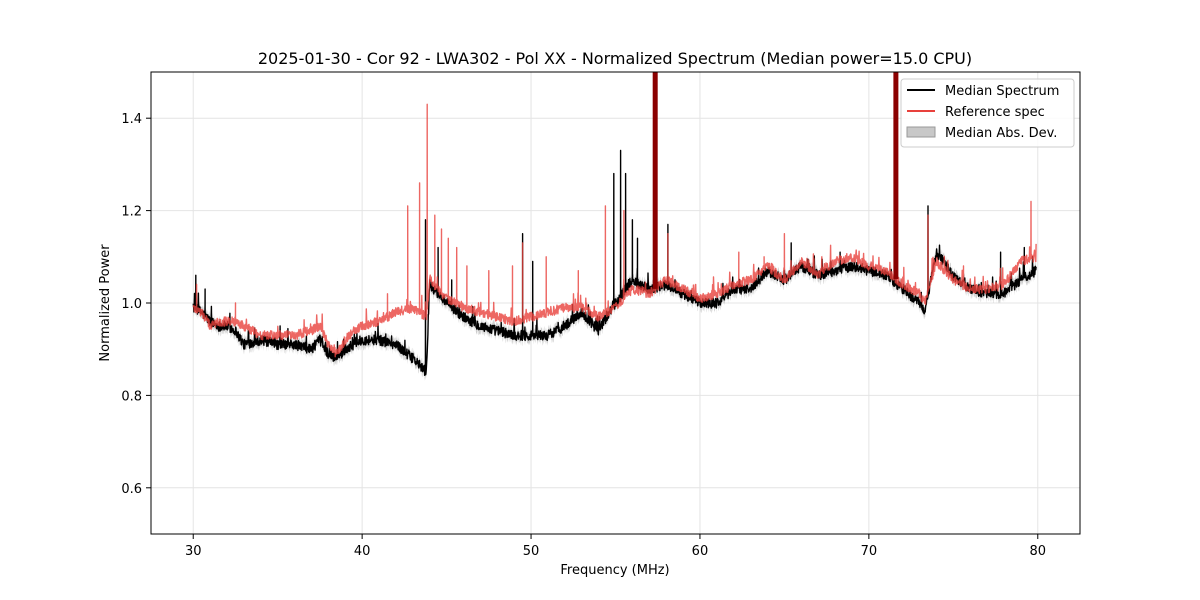 The width and height of the screenshot is (1200, 600). I want to click on y-axis-ticks: 0.6 0.8 1.0 1.2 1.4, so click(136, 304).